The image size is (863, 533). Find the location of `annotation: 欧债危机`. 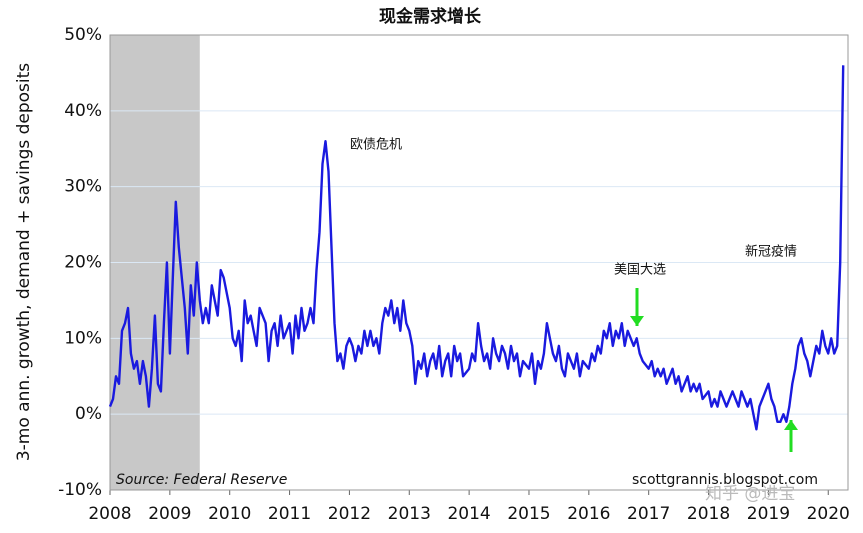

annotation: 欧债危机 is located at coordinates (376, 145).